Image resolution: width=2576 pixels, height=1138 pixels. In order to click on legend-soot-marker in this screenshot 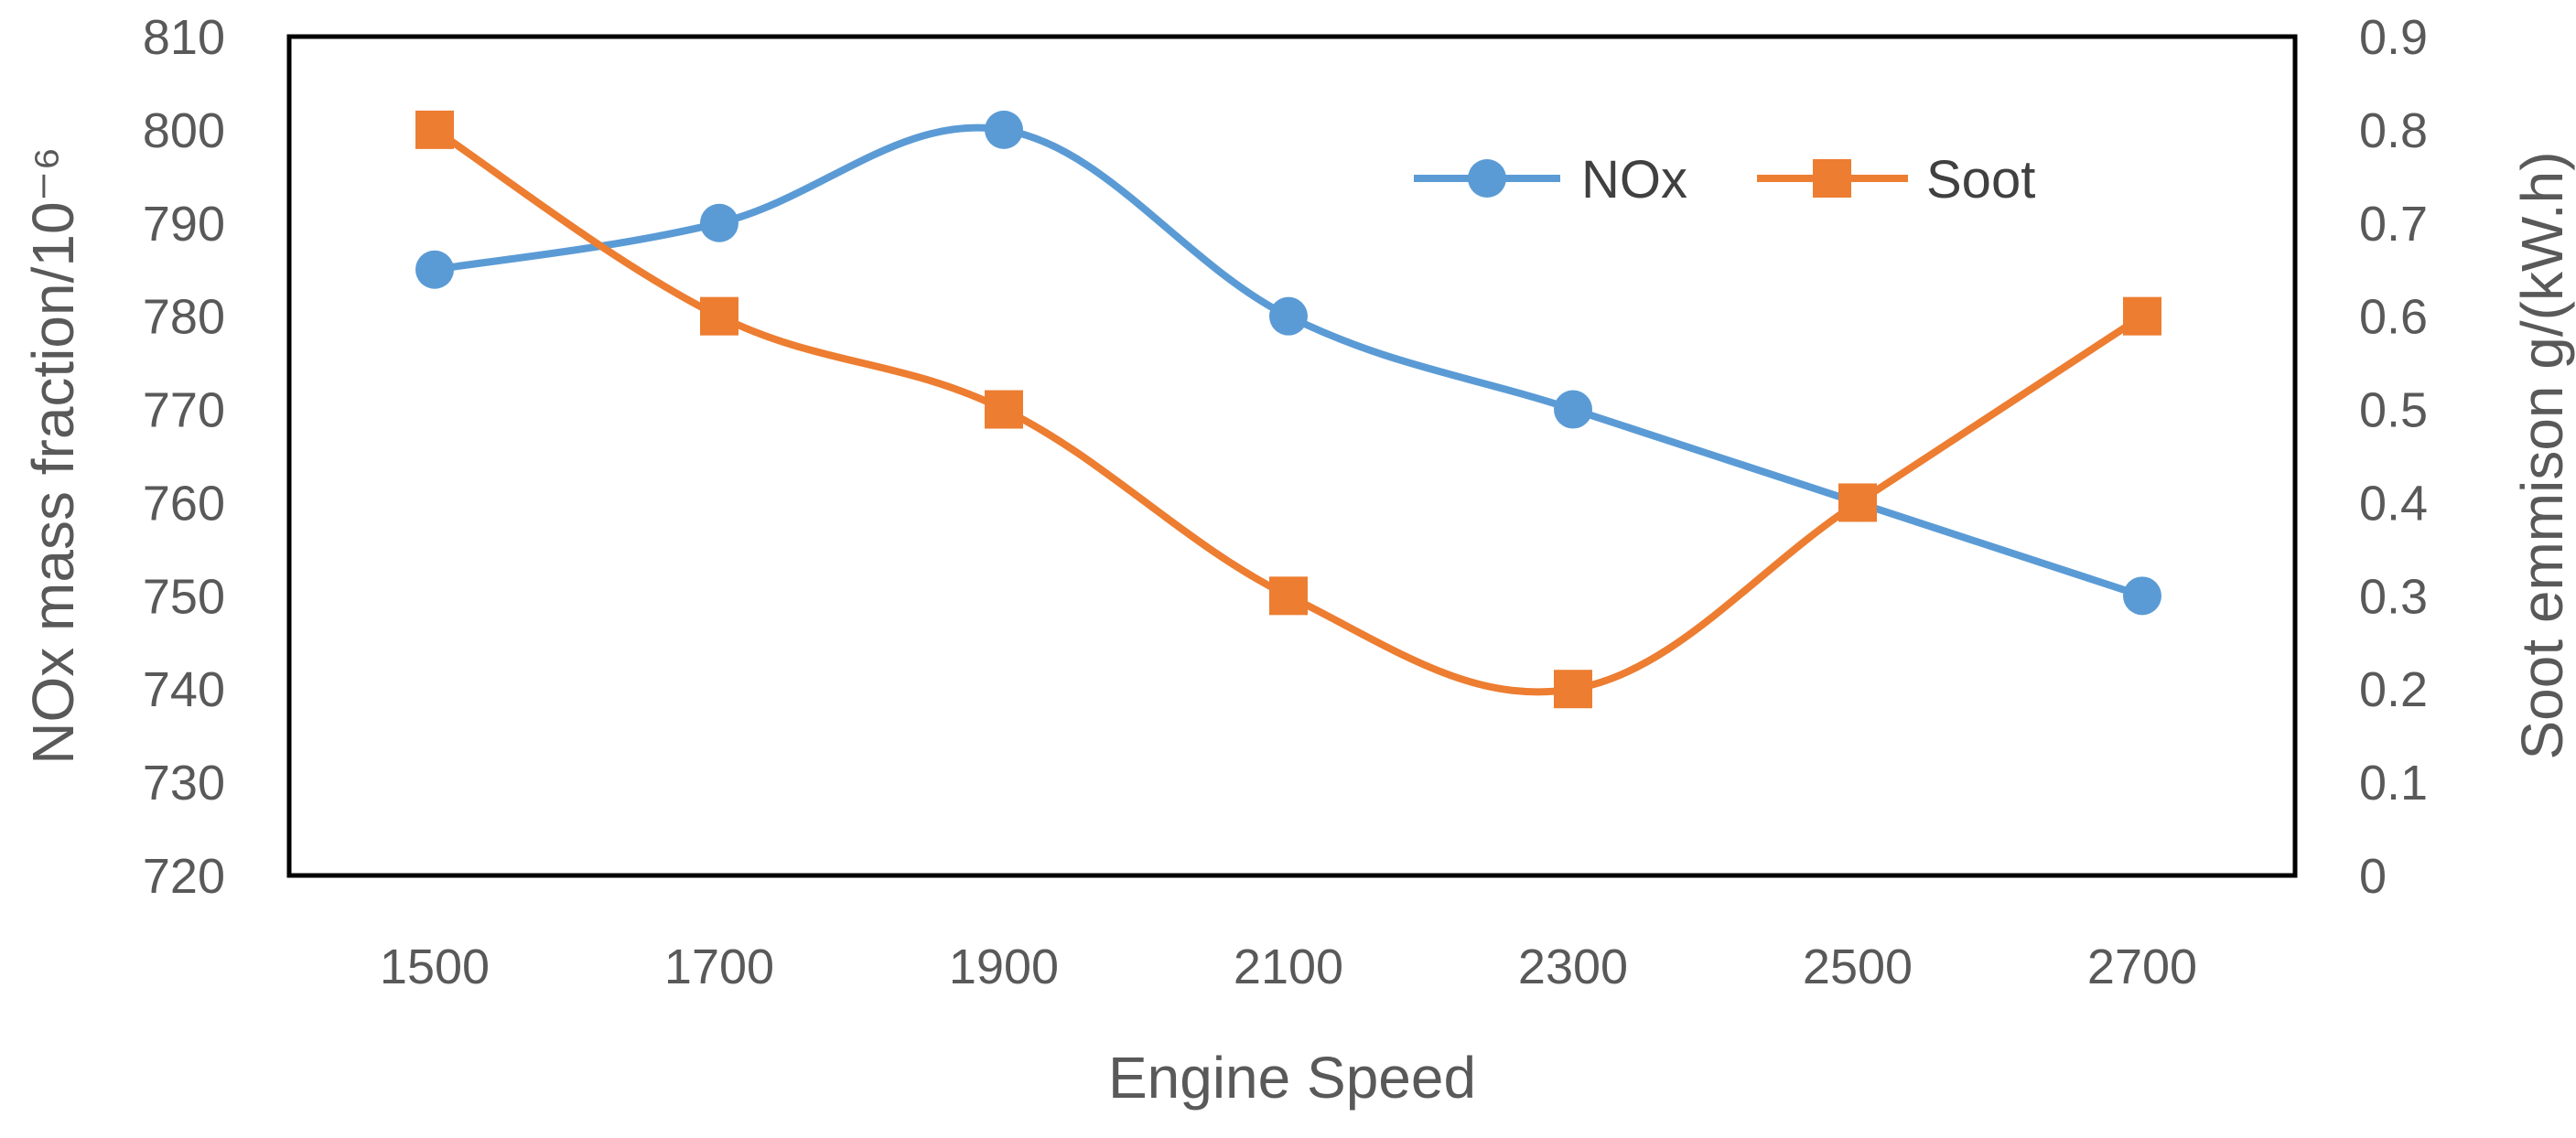, I will do `click(1832, 178)`.